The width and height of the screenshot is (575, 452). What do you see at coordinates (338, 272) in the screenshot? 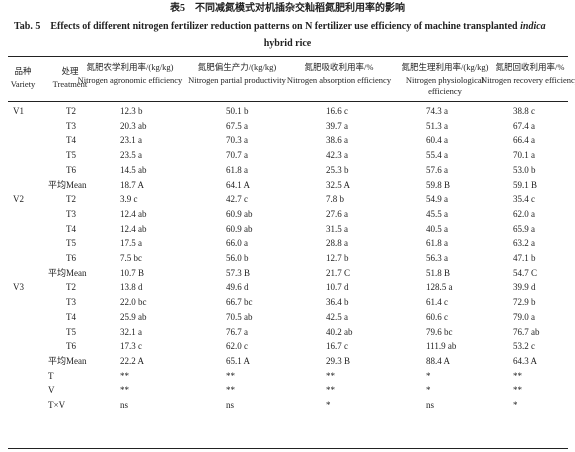
I see `cell: 21.7 C` at bounding box center [338, 272].